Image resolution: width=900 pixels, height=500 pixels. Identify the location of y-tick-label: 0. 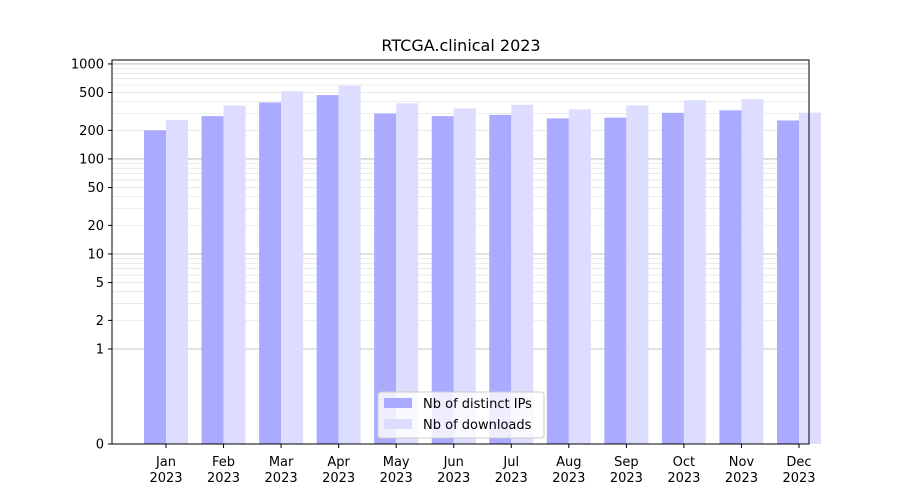
(100, 445).